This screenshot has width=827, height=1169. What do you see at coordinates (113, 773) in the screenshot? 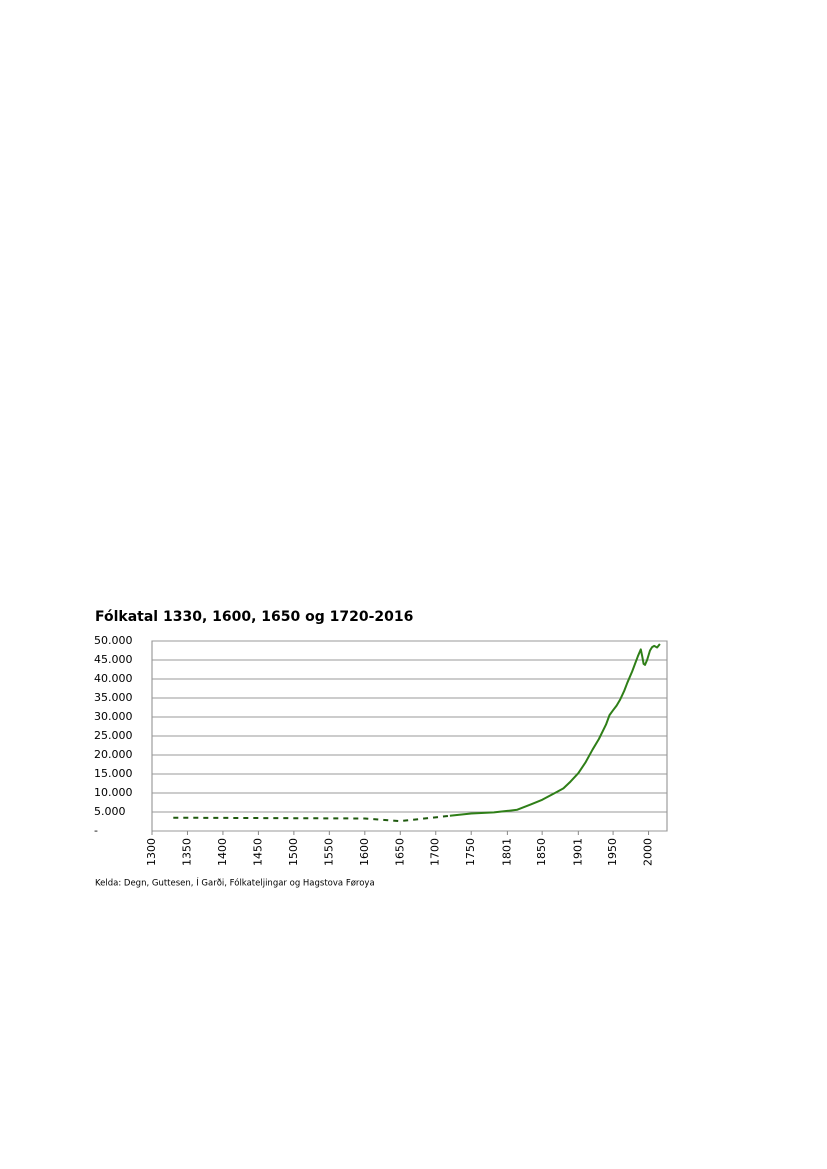
I see `y-tick-label: 15.000` at bounding box center [113, 773].